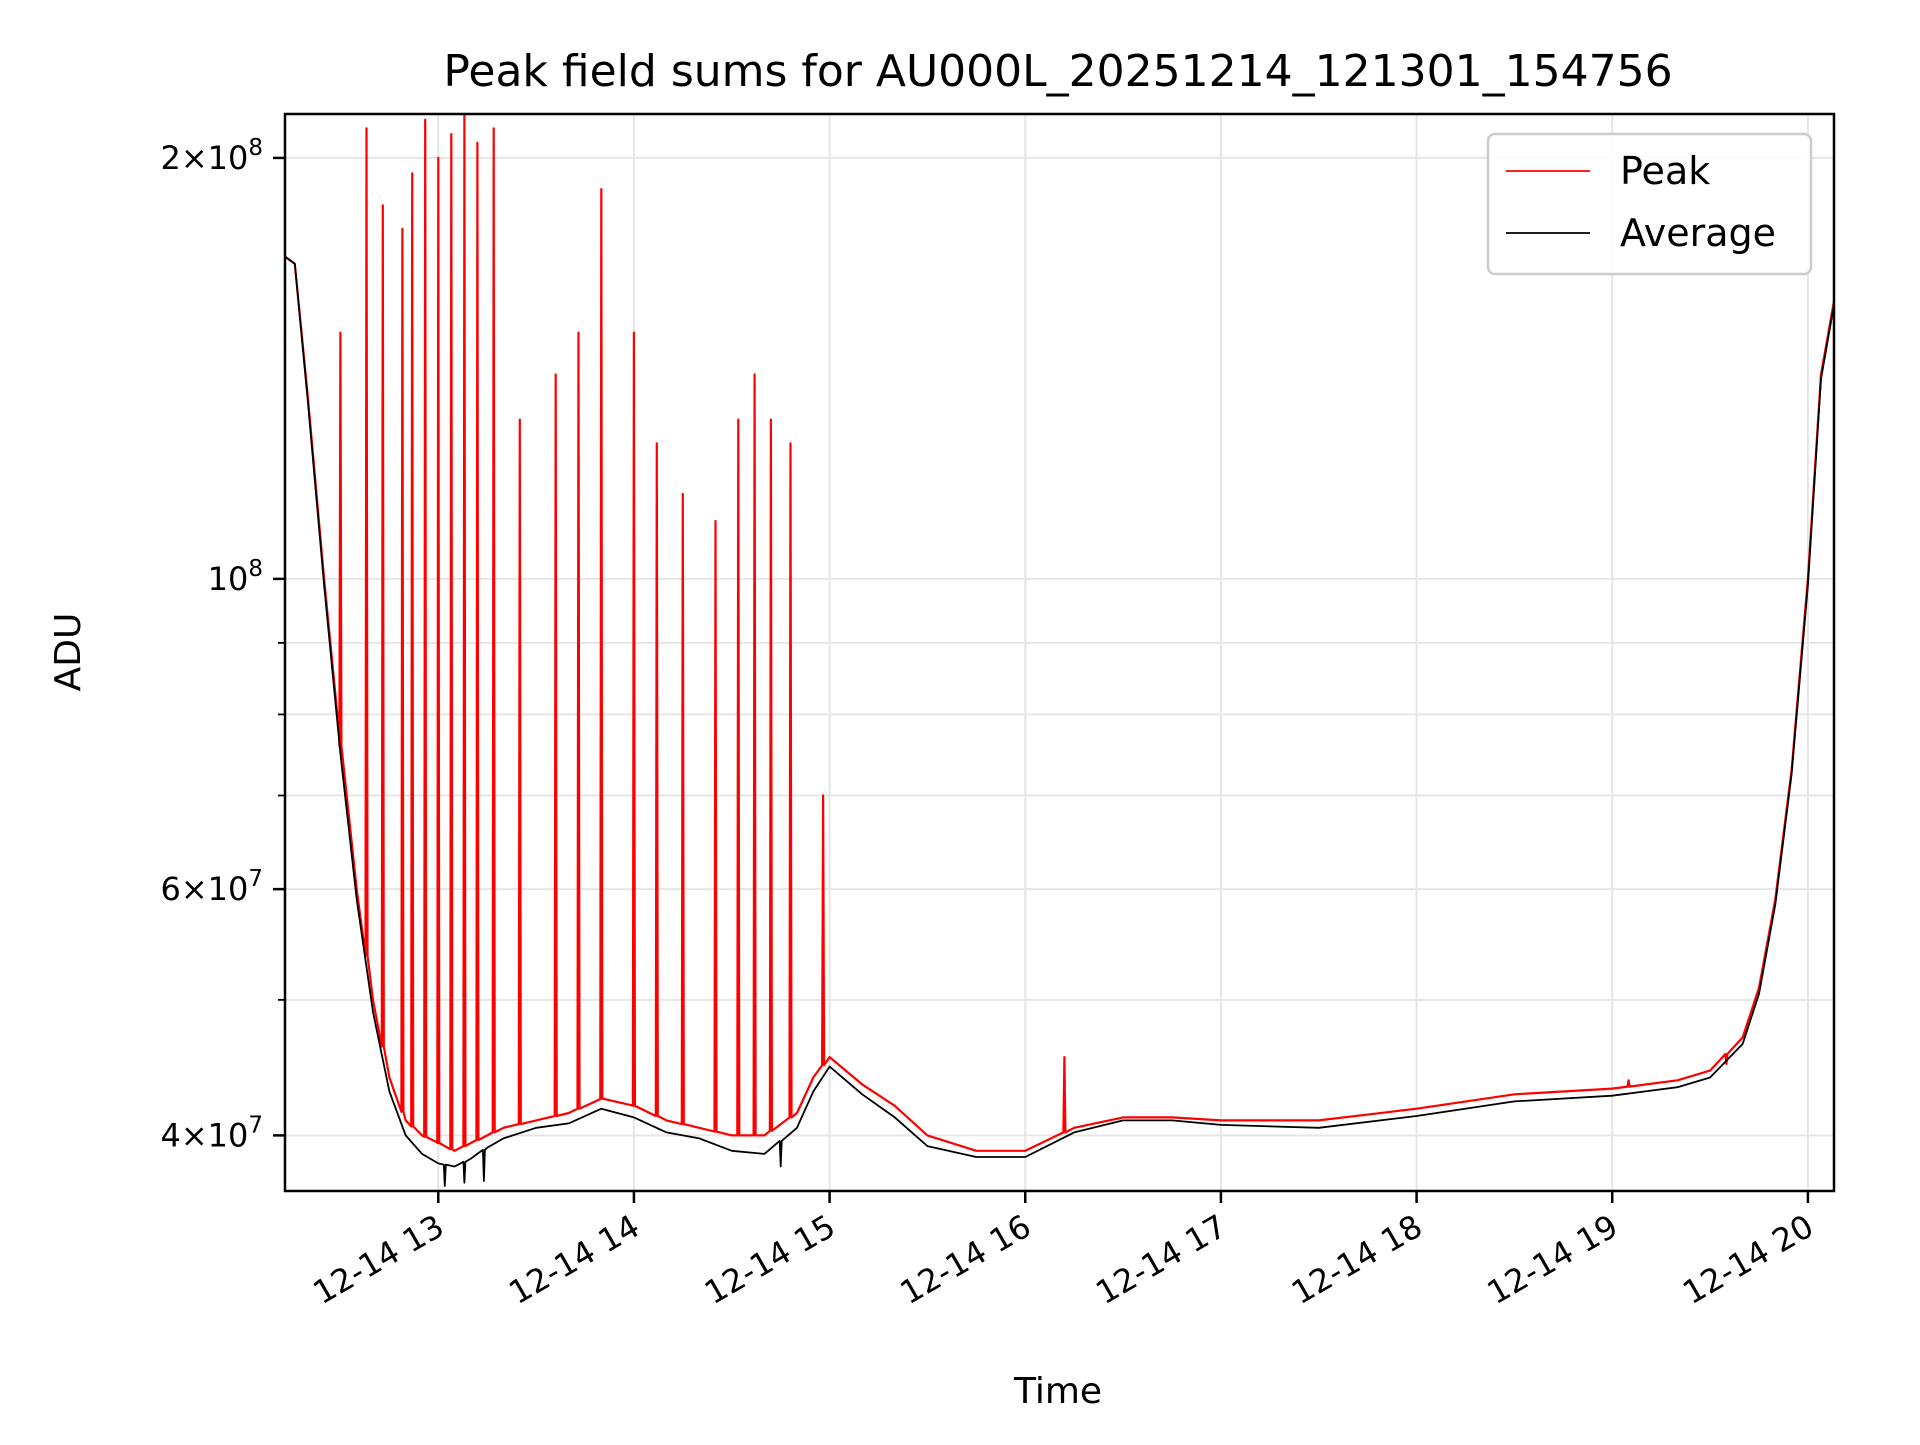  What do you see at coordinates (1748, 1259) in the screenshot?
I see `x-tick-label-7: 12-14 20` at bounding box center [1748, 1259].